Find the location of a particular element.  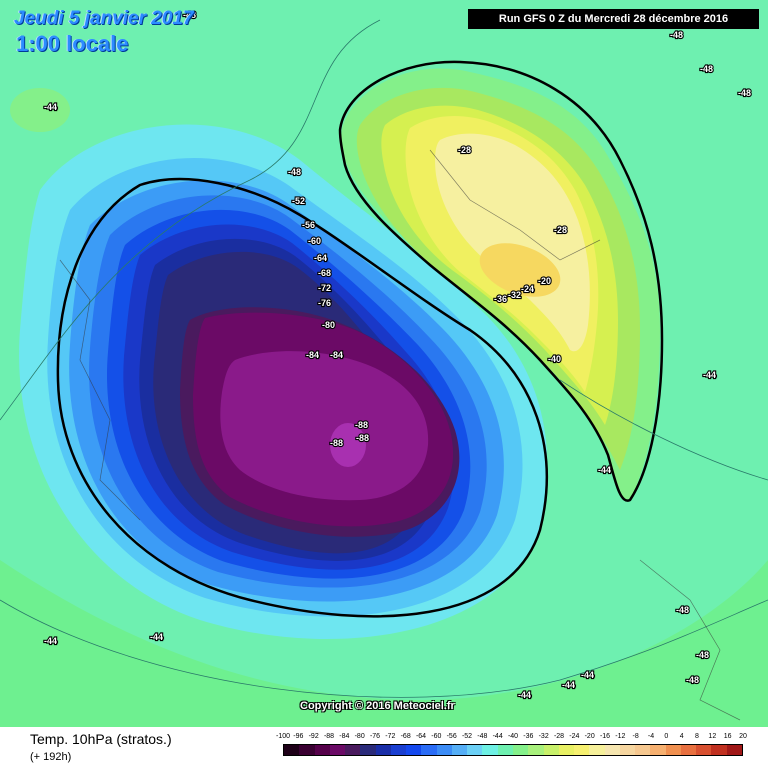

legend-tick-label: -84 is located at coordinates (344, 736).